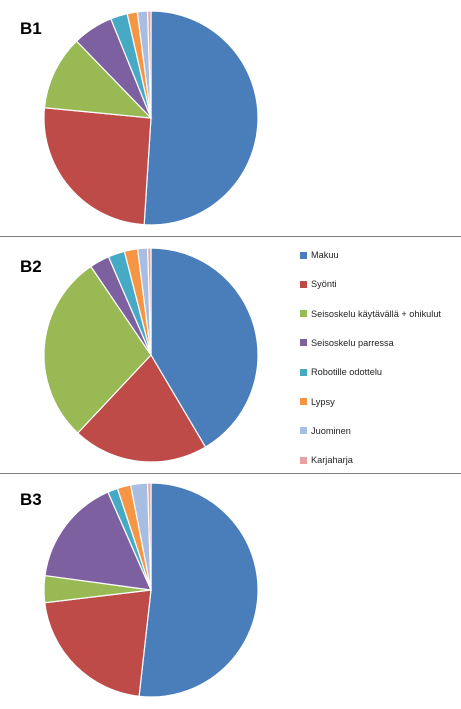 The image size is (461, 709). What do you see at coordinates (324, 284) in the screenshot?
I see `legend-label: Syönti` at bounding box center [324, 284].